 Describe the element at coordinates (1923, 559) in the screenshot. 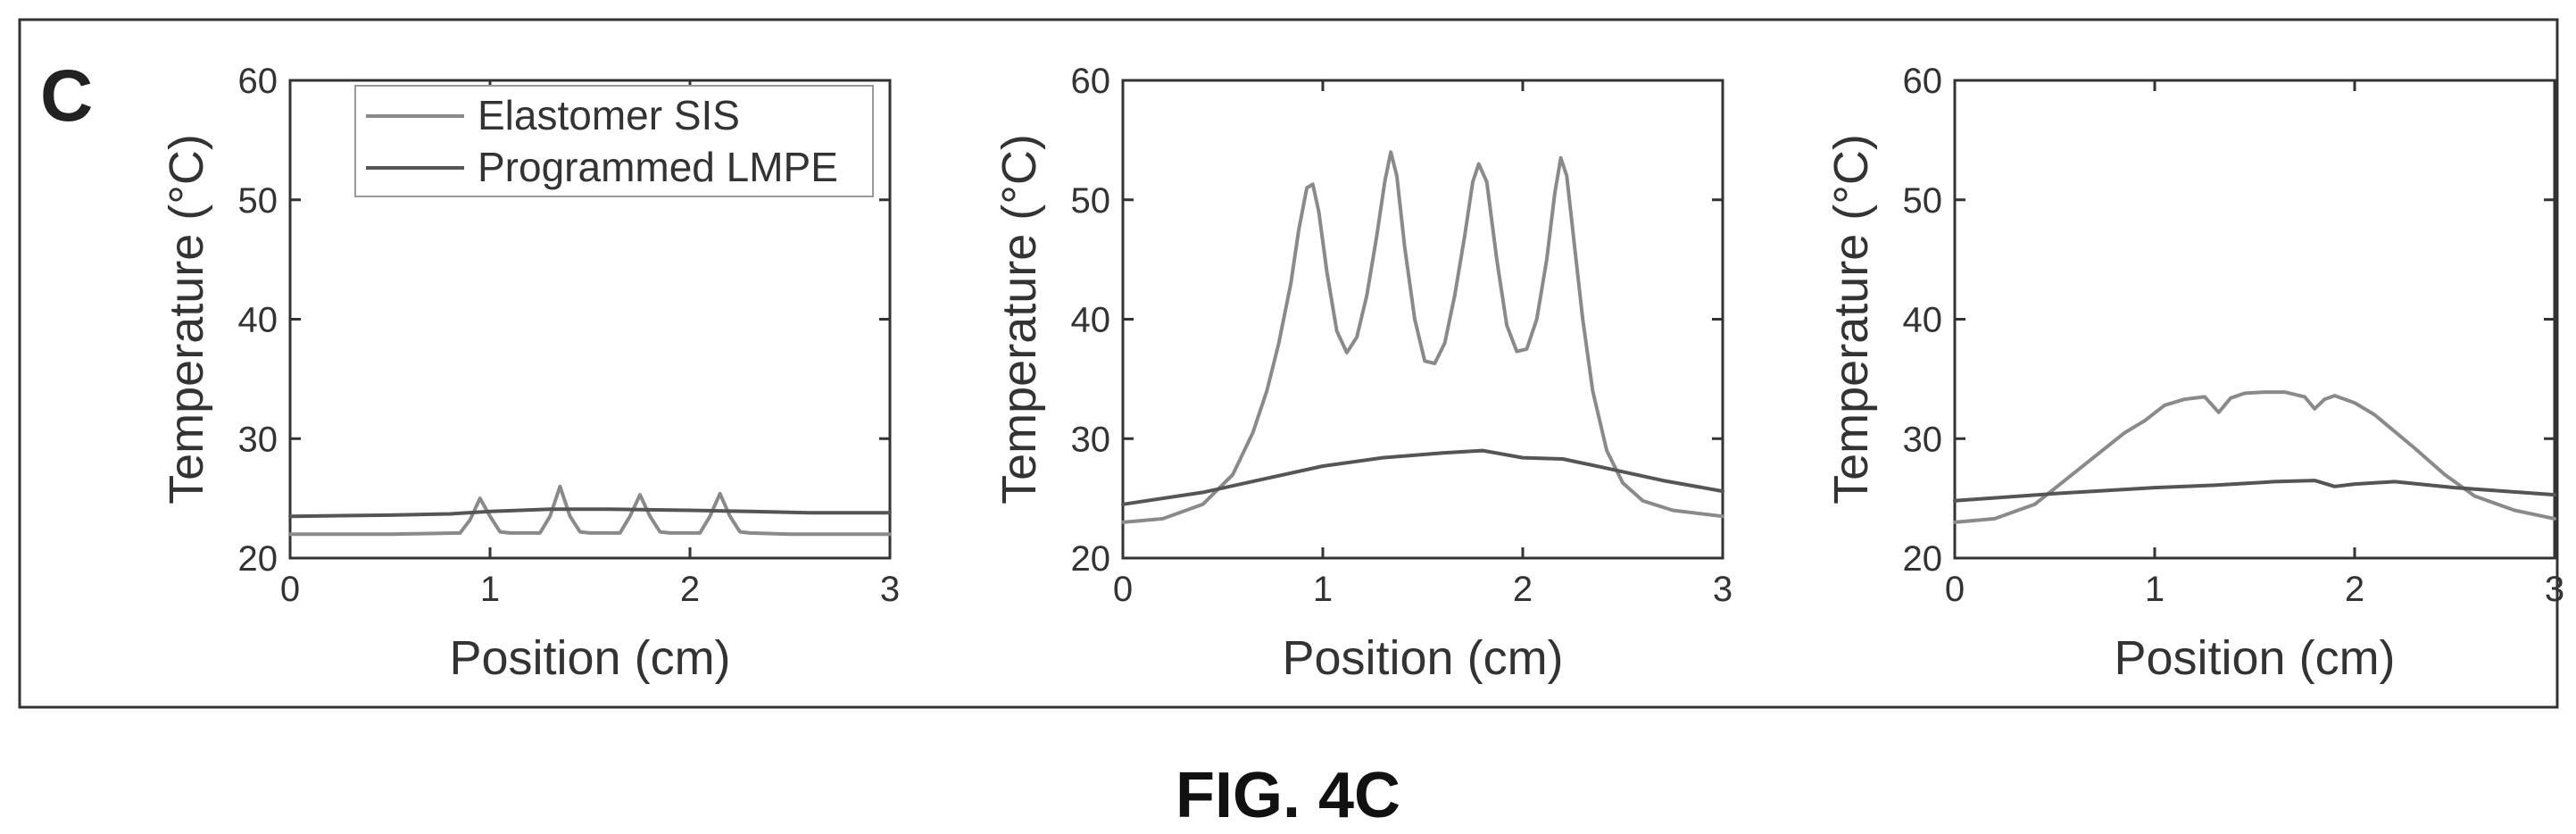

I see `chart3-ytick-label-0: 20` at that location.